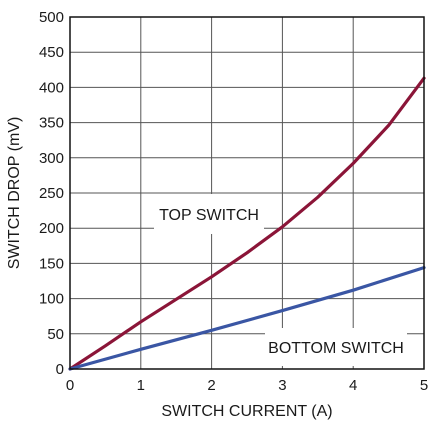 This screenshot has height=423, width=429. I want to click on y-tick-label: 450, so click(51, 52).